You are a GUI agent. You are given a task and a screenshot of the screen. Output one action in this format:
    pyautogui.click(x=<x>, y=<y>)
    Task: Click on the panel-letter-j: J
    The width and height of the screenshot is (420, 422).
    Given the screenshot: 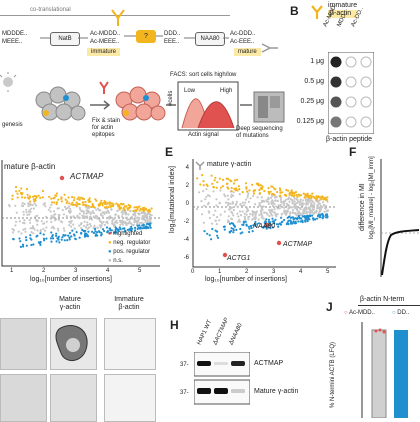 What is the action you would take?
    pyautogui.click(x=329, y=307)
    